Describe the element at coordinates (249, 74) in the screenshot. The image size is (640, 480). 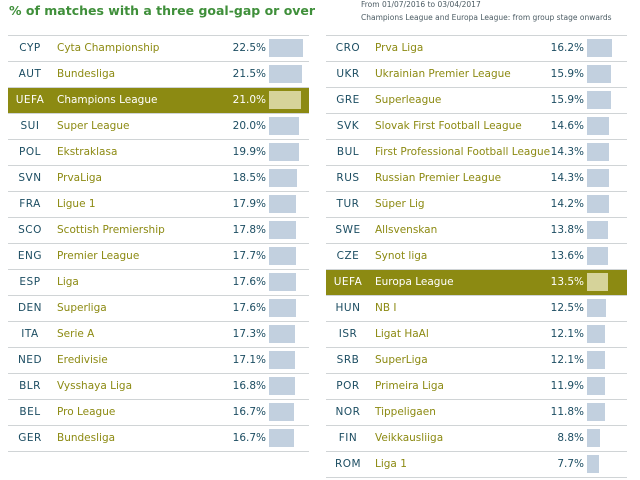
I see `value-label: 21.5%` at that location.